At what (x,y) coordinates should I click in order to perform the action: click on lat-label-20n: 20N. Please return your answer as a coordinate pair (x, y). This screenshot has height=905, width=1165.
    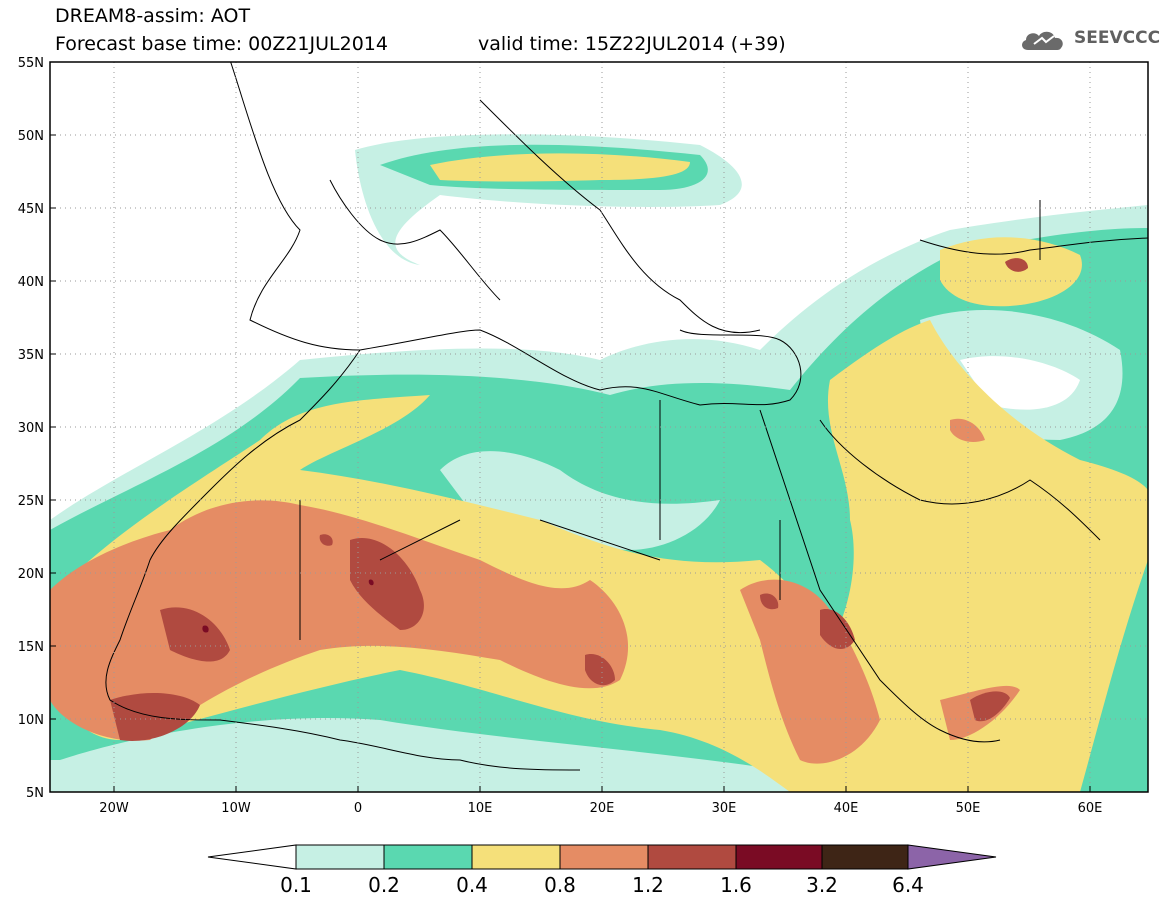
    Looking at the image, I should click on (31, 574).